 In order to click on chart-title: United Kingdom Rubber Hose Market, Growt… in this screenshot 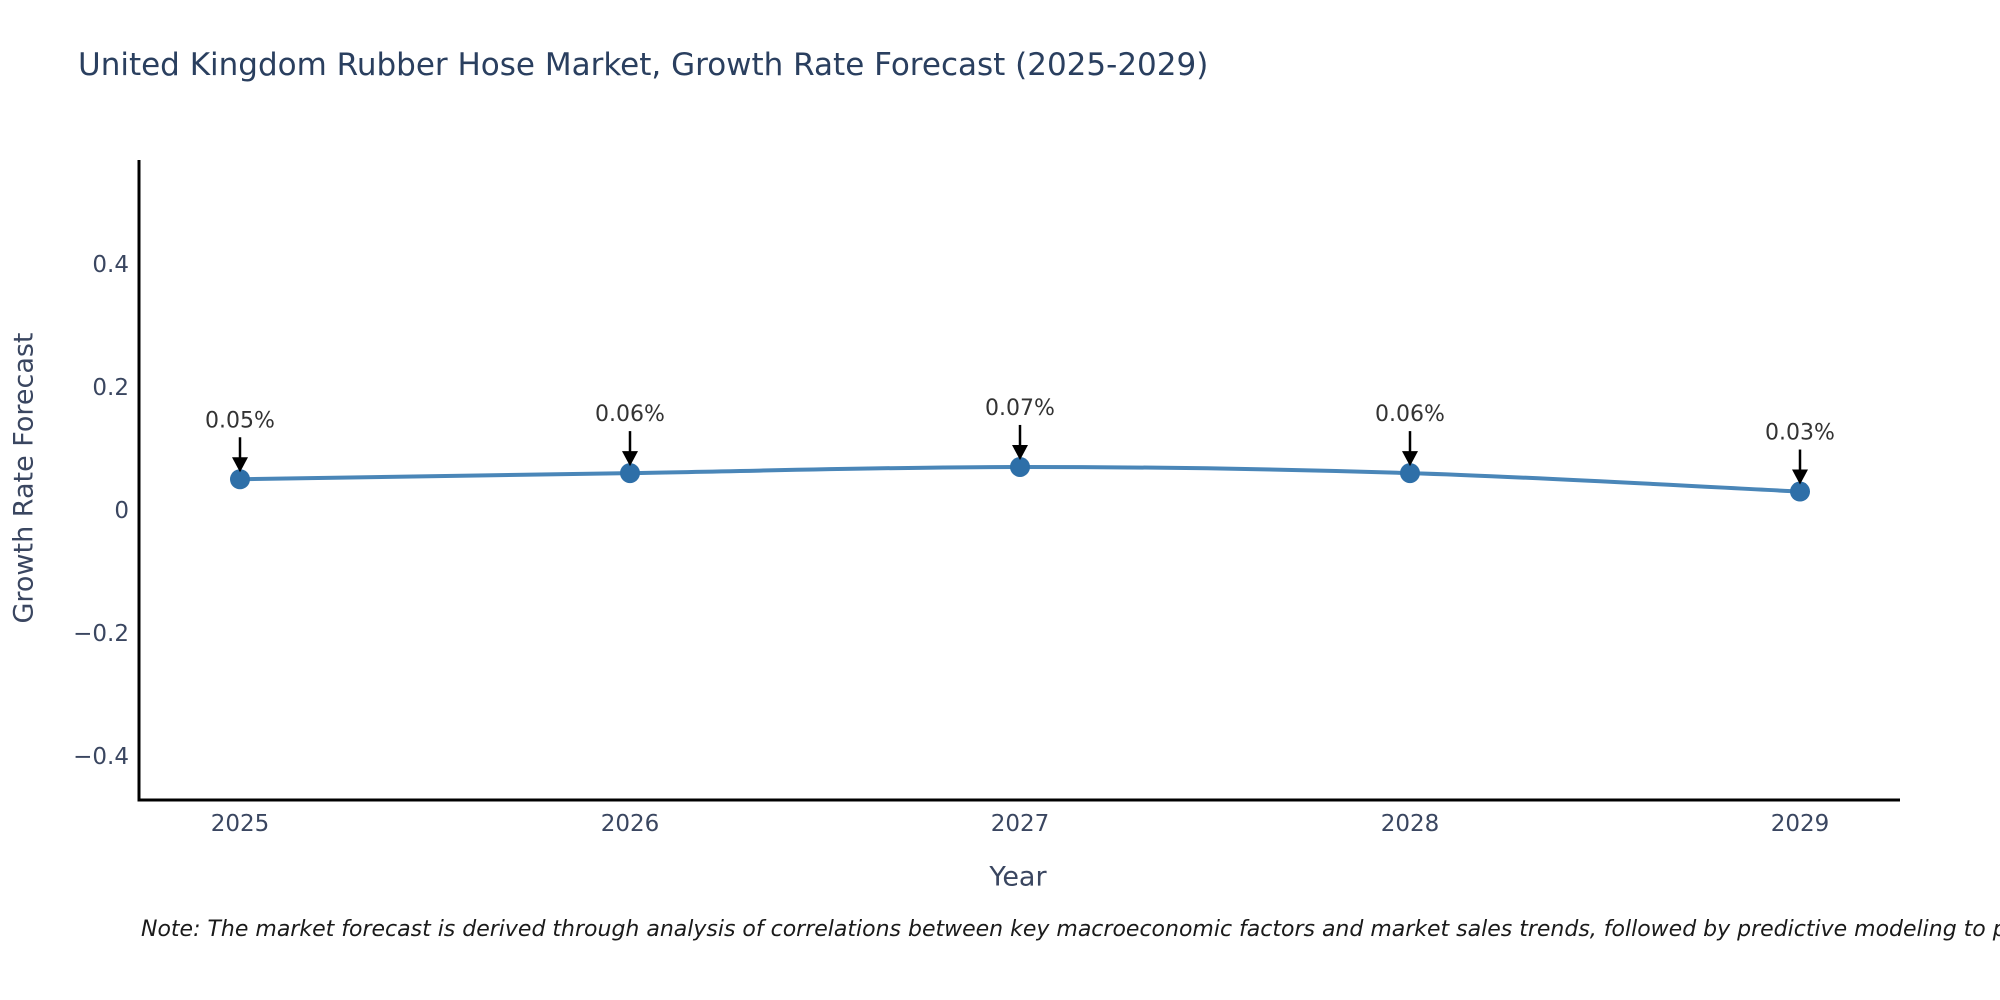, I will do `click(643, 65)`.